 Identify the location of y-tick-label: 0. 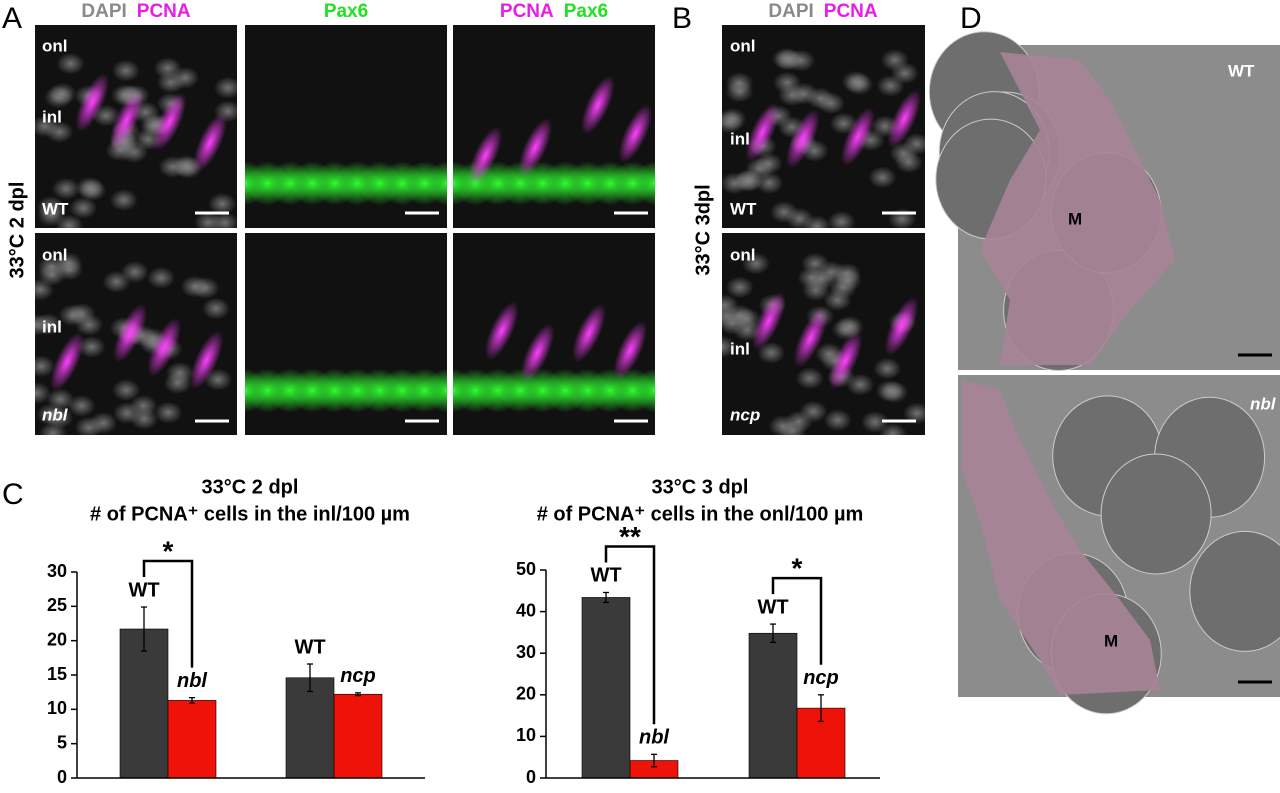
(62, 777).